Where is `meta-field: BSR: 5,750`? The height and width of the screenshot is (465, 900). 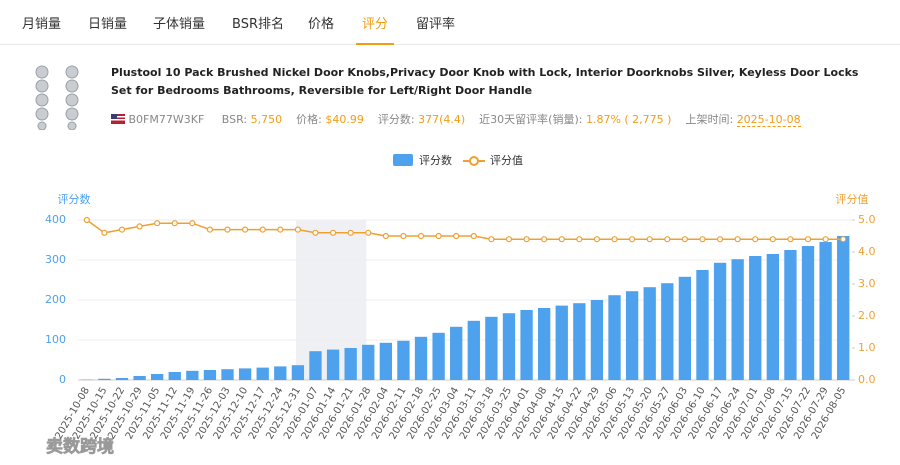 meta-field: BSR: 5,750 is located at coordinates (252, 119).